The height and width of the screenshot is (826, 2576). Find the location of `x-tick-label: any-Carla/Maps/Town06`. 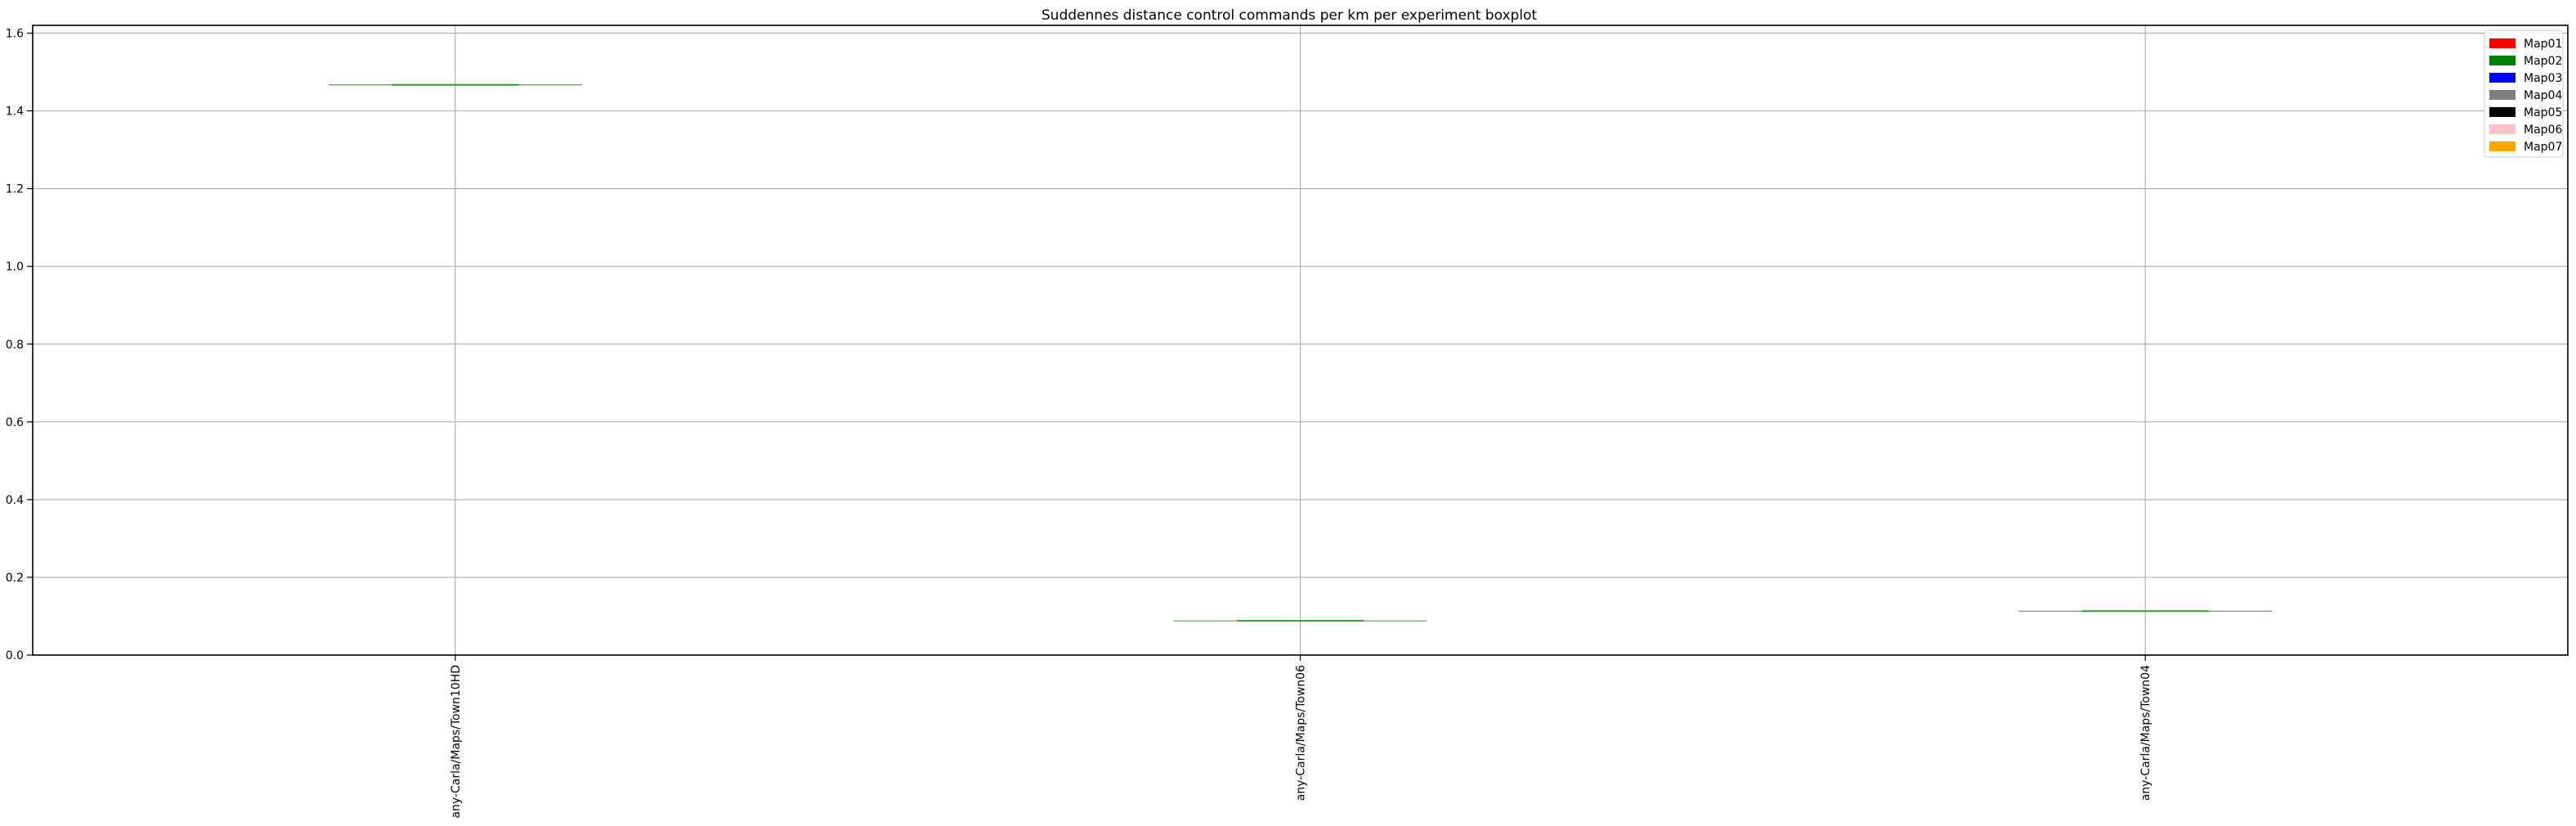

x-tick-label: any-Carla/Maps/Town06 is located at coordinates (1301, 733).